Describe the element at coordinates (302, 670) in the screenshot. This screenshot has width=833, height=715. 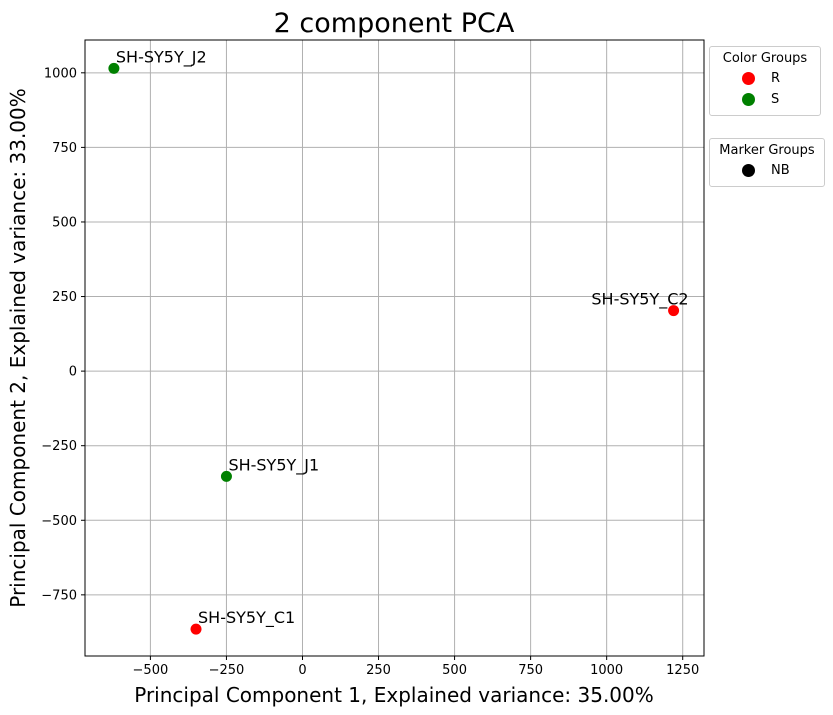
I see `x-tick-label: 0` at that location.